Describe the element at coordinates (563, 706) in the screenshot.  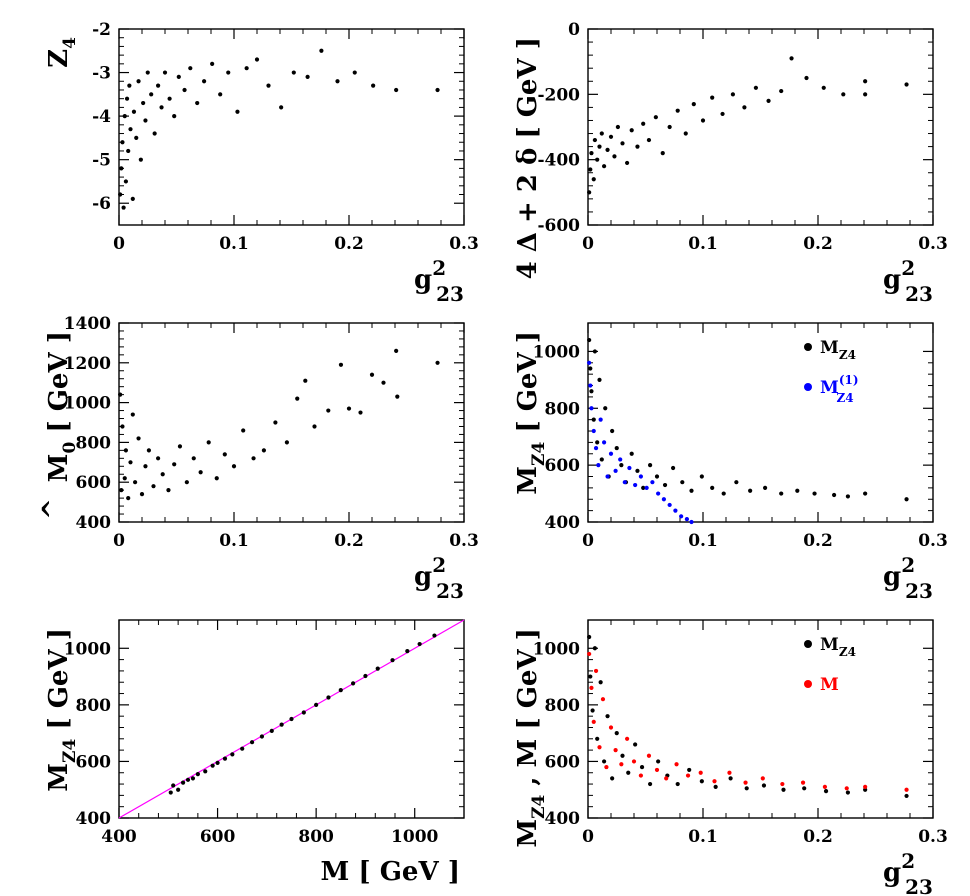
I see `y-tick-label: 800` at that location.